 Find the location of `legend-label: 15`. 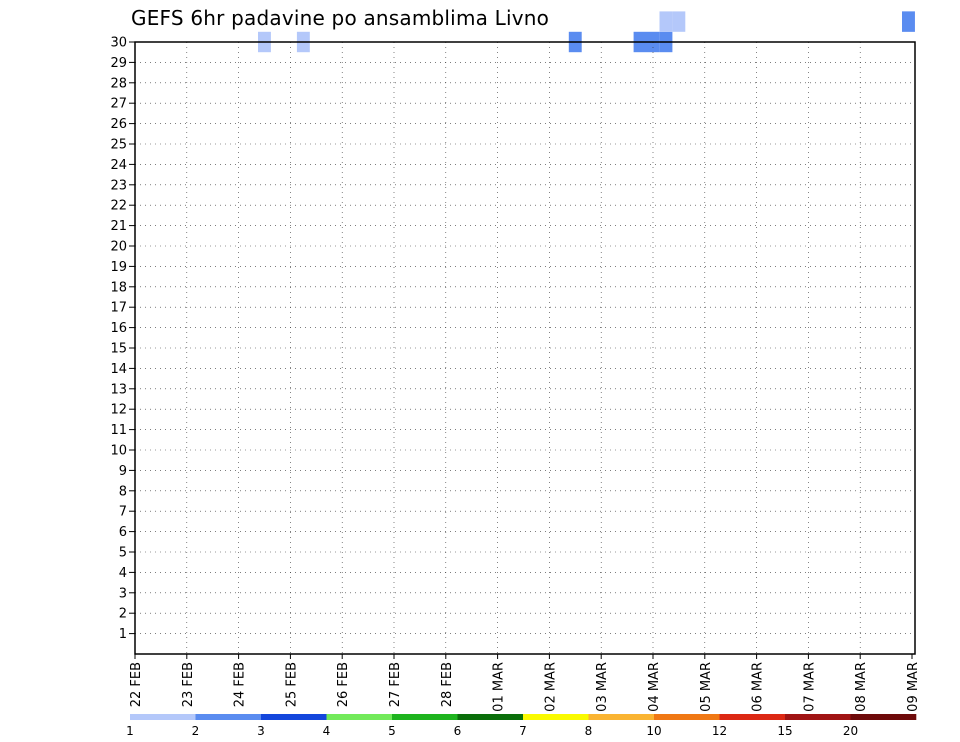

legend-label: 15 is located at coordinates (784, 731).